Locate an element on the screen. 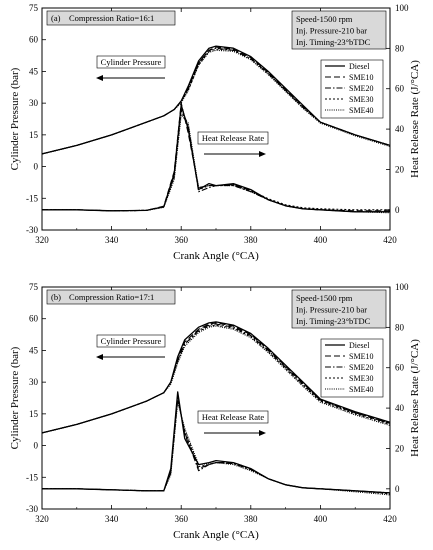  compression-ratio-label: Compression Ratio=17:1 is located at coordinates (111, 297).